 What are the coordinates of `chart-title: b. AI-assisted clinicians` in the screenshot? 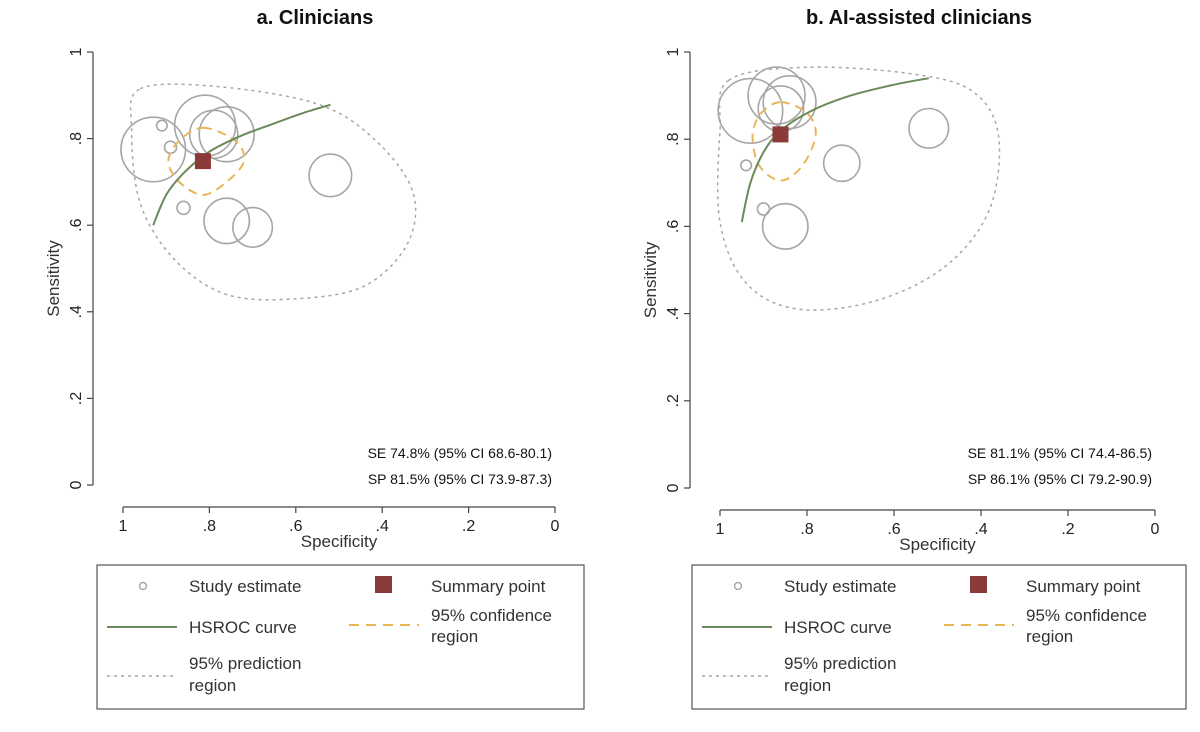 It's located at (919, 18).